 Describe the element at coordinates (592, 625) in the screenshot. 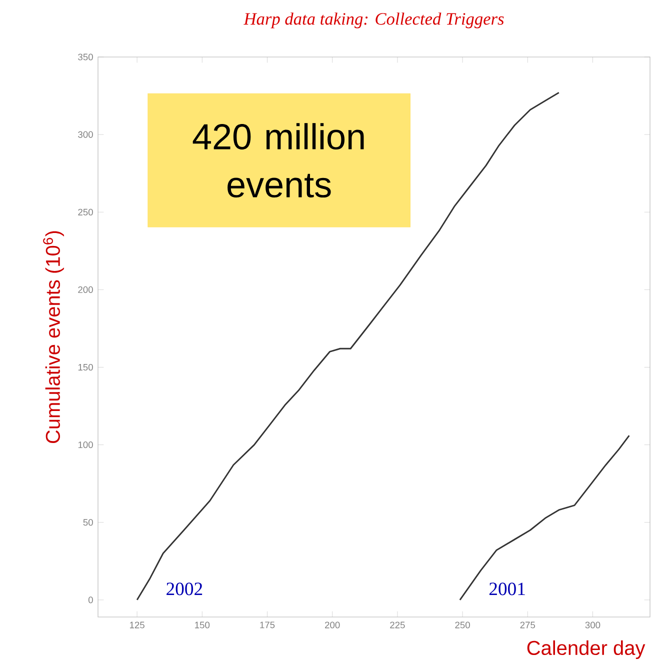

I see `x-tick-label: 300` at that location.